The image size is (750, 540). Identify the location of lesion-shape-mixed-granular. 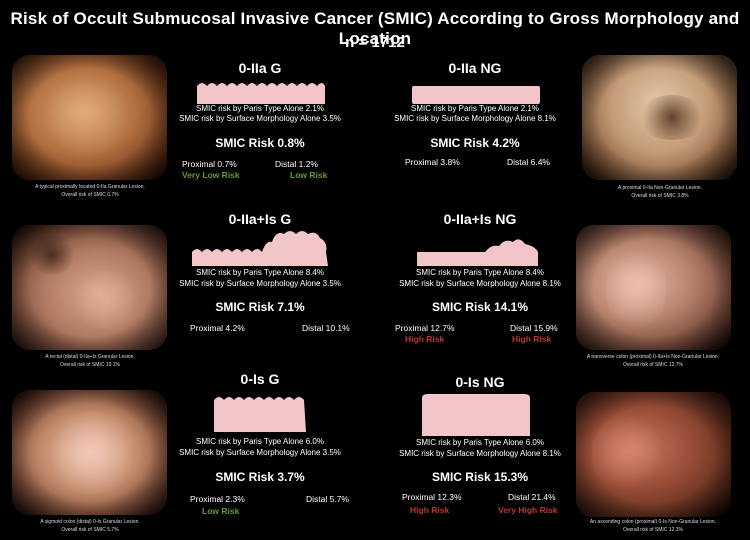
(260, 248).